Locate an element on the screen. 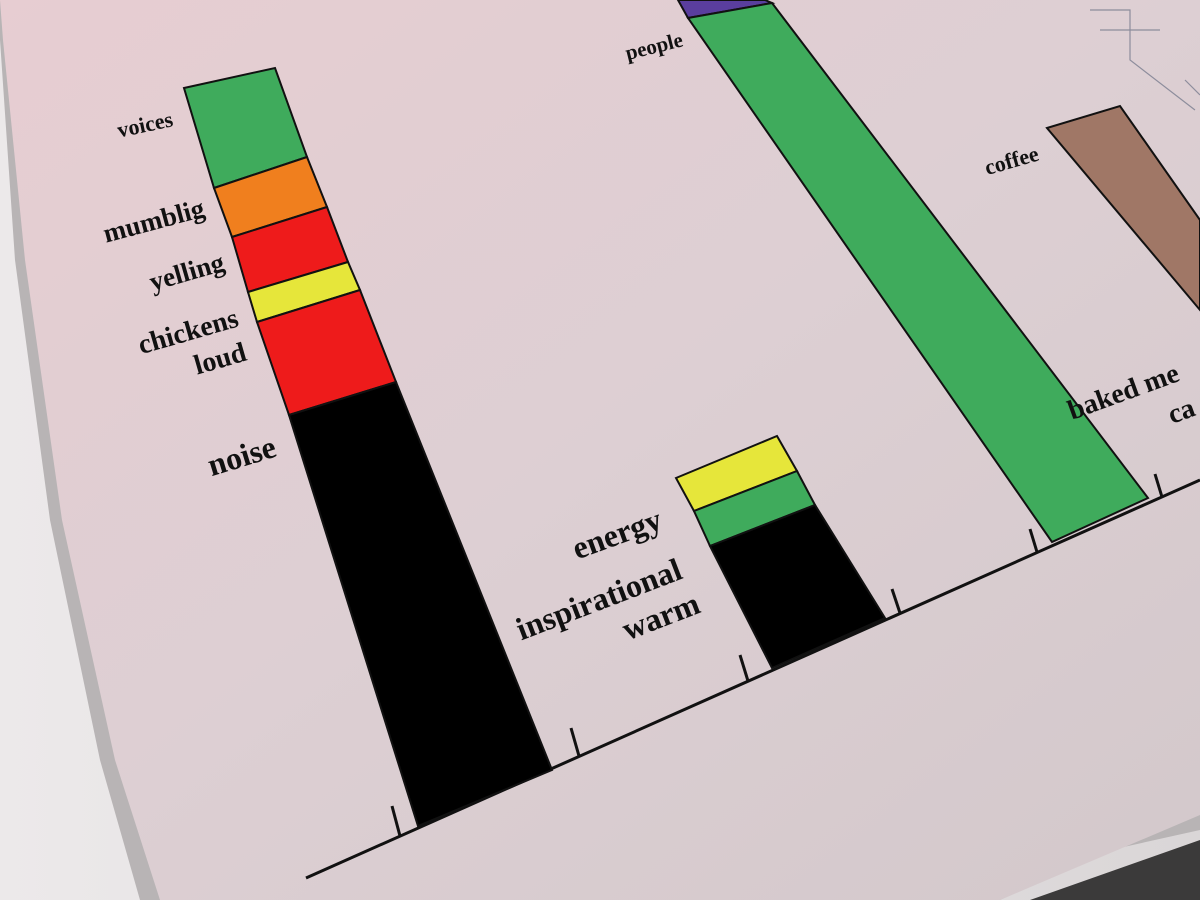  backdrop-bottom-right is located at coordinates (1115, 870).